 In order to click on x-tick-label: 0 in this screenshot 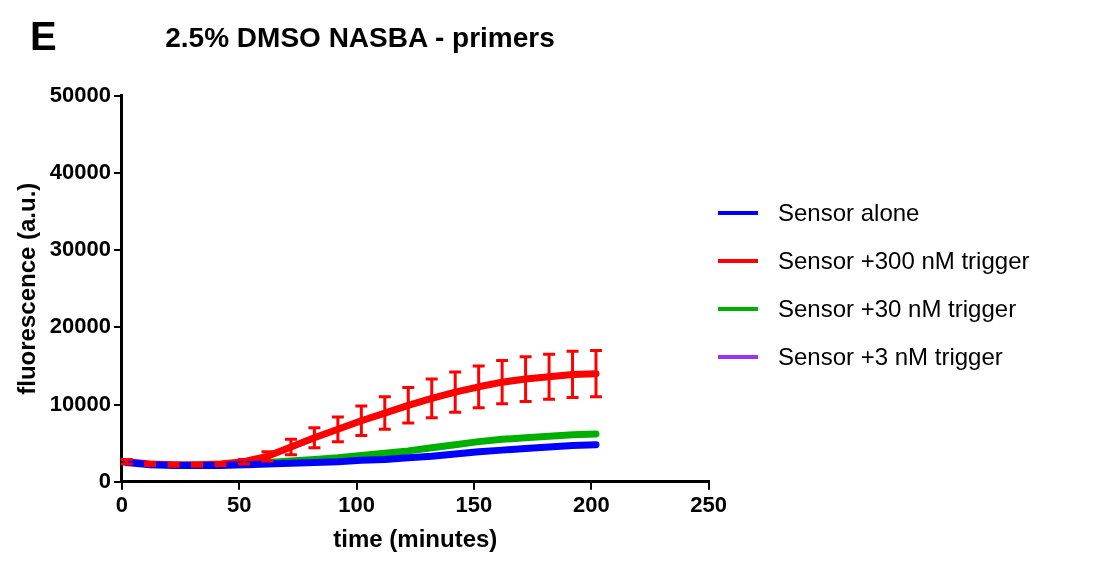, I will do `click(122, 505)`.